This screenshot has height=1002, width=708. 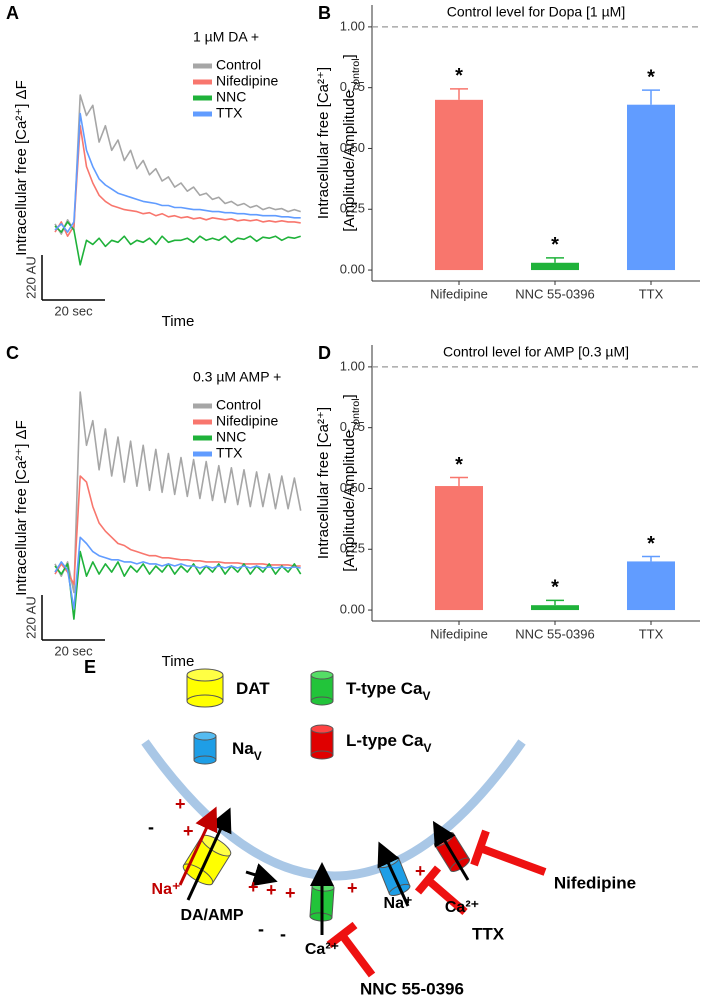 I want to click on y-axis-label: Intracellular free [Ca²⁺] ΔF, so click(x=21, y=168).